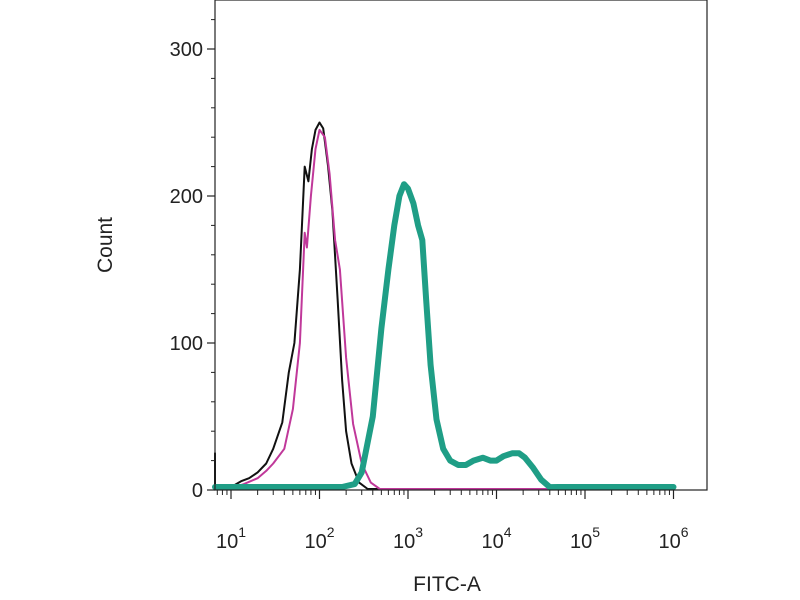 This screenshot has width=800, height=600. Describe the element at coordinates (186, 197) in the screenshot. I see `y-tick-label: 200` at that location.